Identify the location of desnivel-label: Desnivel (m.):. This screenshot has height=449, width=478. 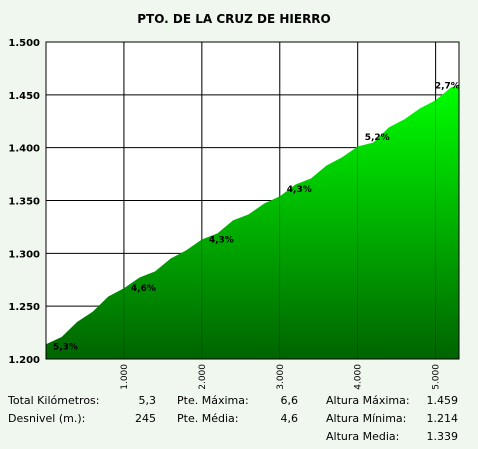
(47, 418).